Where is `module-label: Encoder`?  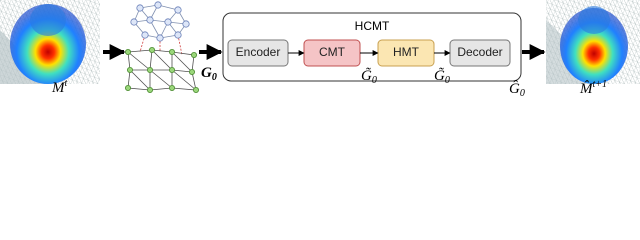 module-label: Encoder is located at coordinates (258, 52).